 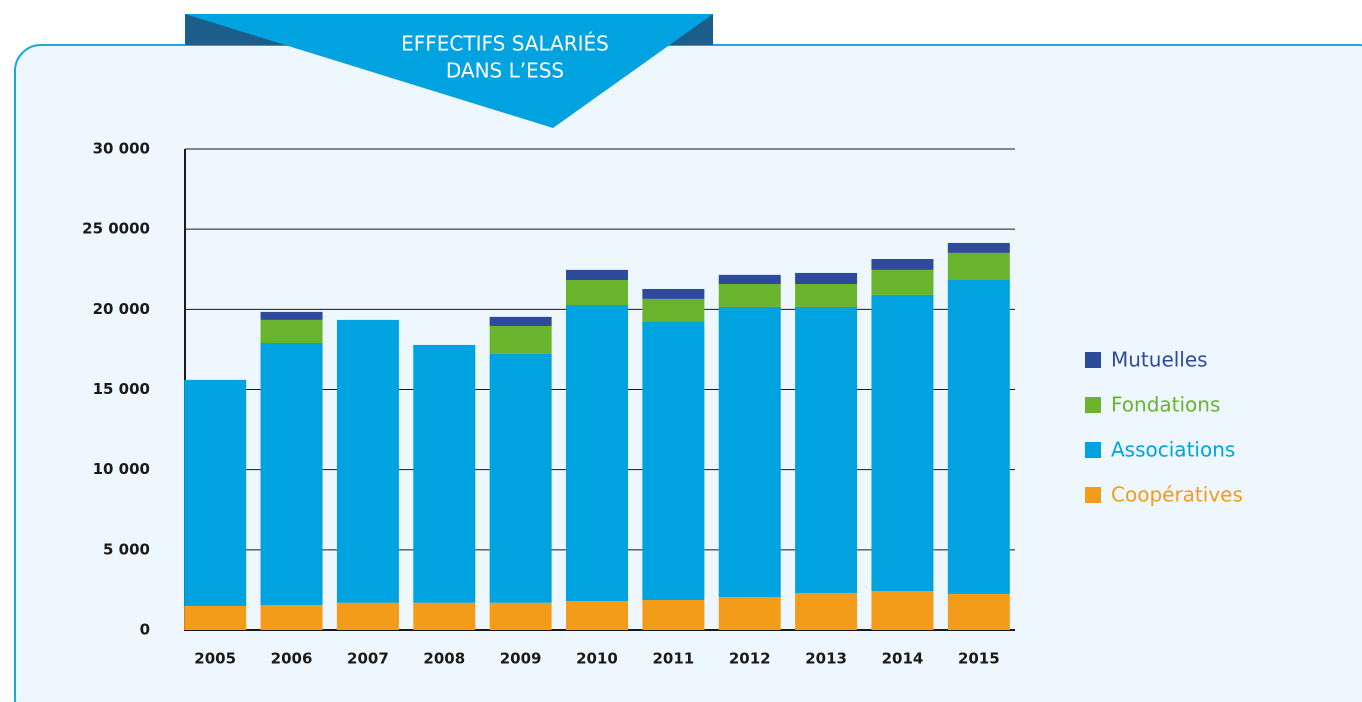 What do you see at coordinates (673, 659) in the screenshot?
I see `x-tick-label: 2011` at bounding box center [673, 659].